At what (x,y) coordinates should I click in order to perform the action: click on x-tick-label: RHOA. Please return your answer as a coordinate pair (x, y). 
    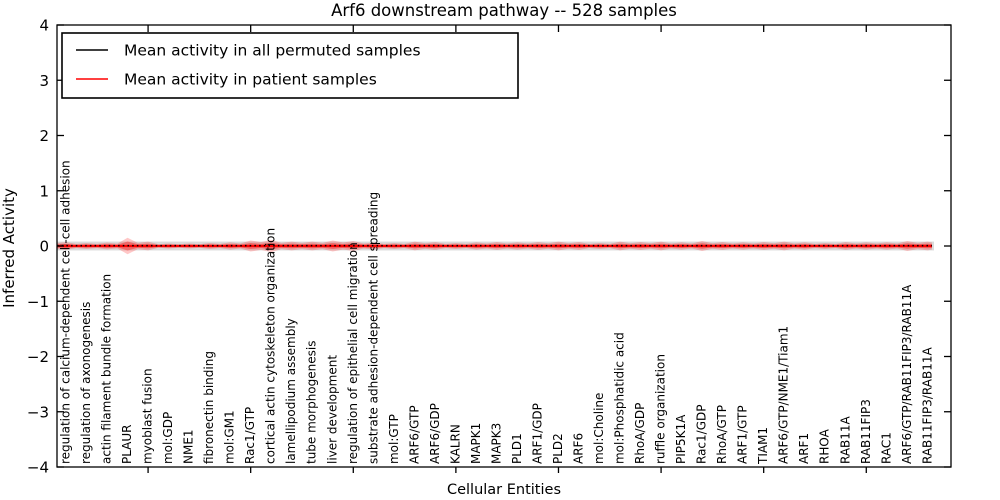
    Looking at the image, I should click on (825, 446).